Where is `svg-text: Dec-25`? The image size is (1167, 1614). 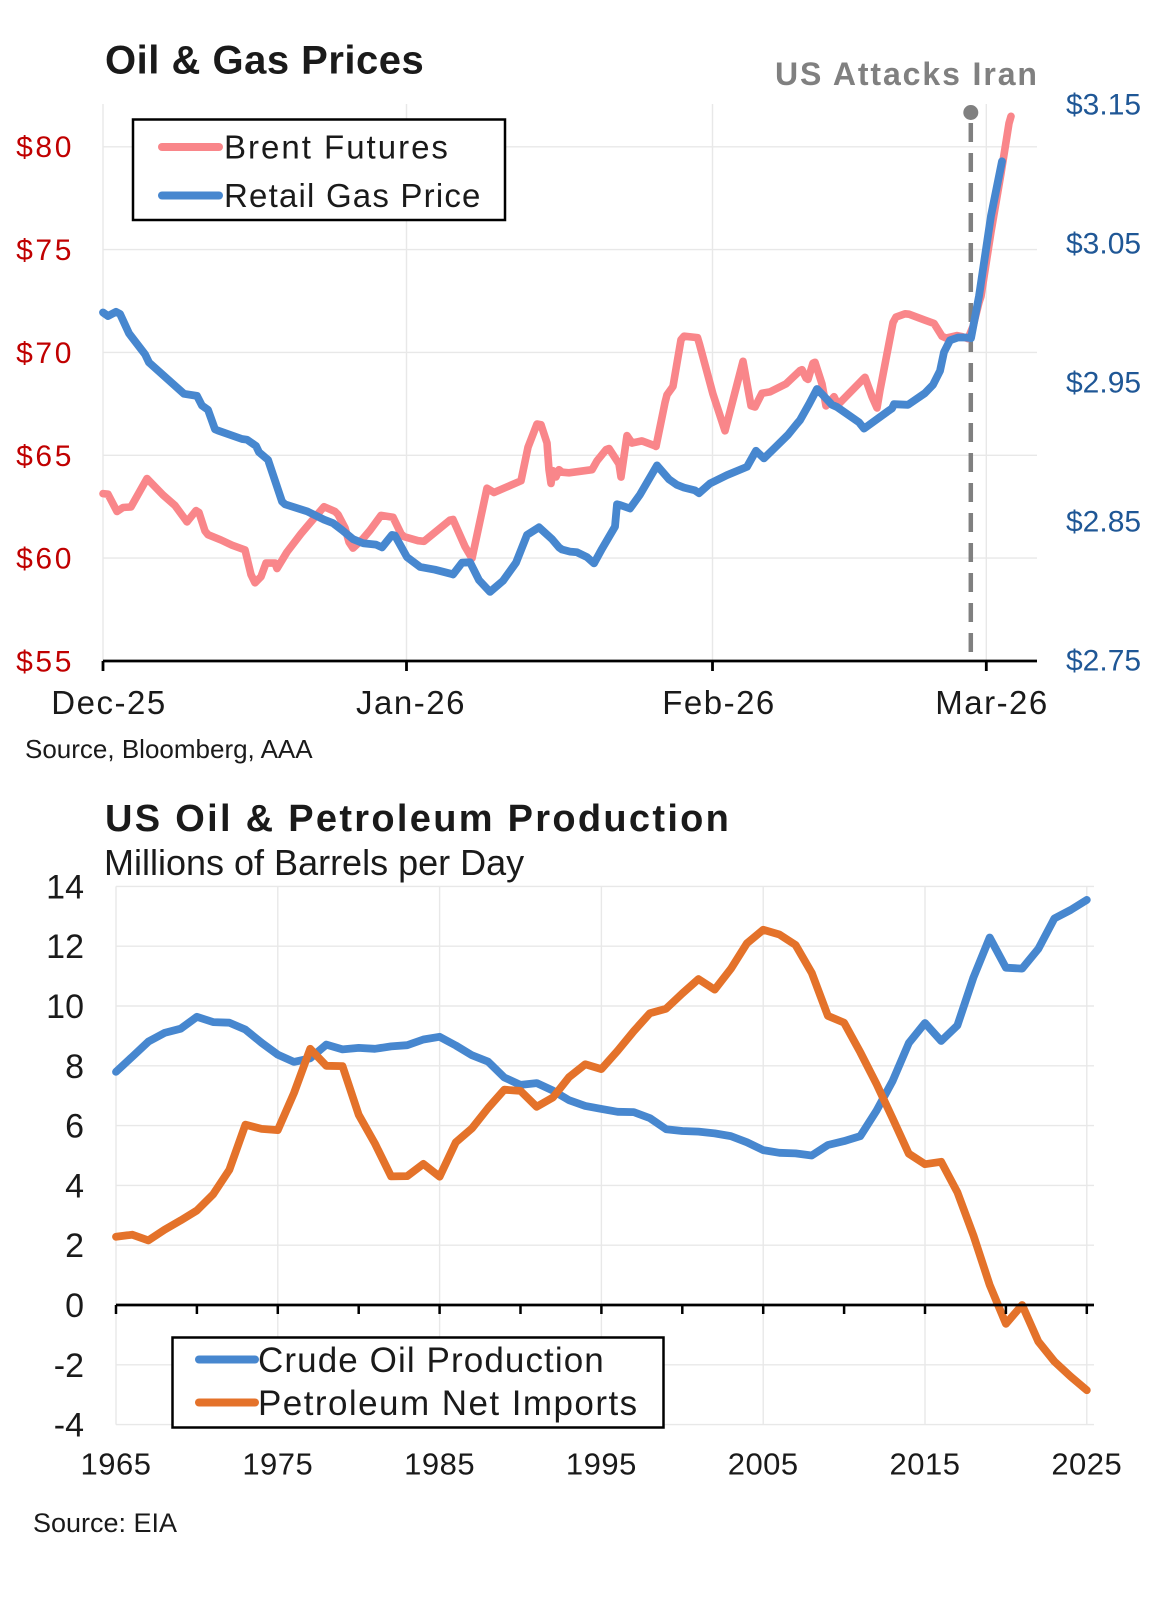 svg-text: Dec-25 is located at coordinates (108, 702).